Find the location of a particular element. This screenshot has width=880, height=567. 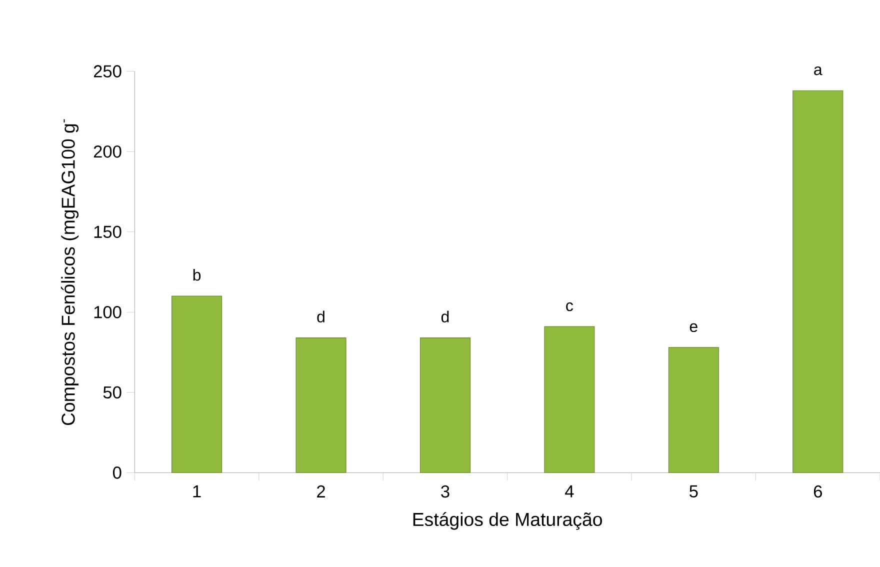

annotation: b is located at coordinates (197, 275).